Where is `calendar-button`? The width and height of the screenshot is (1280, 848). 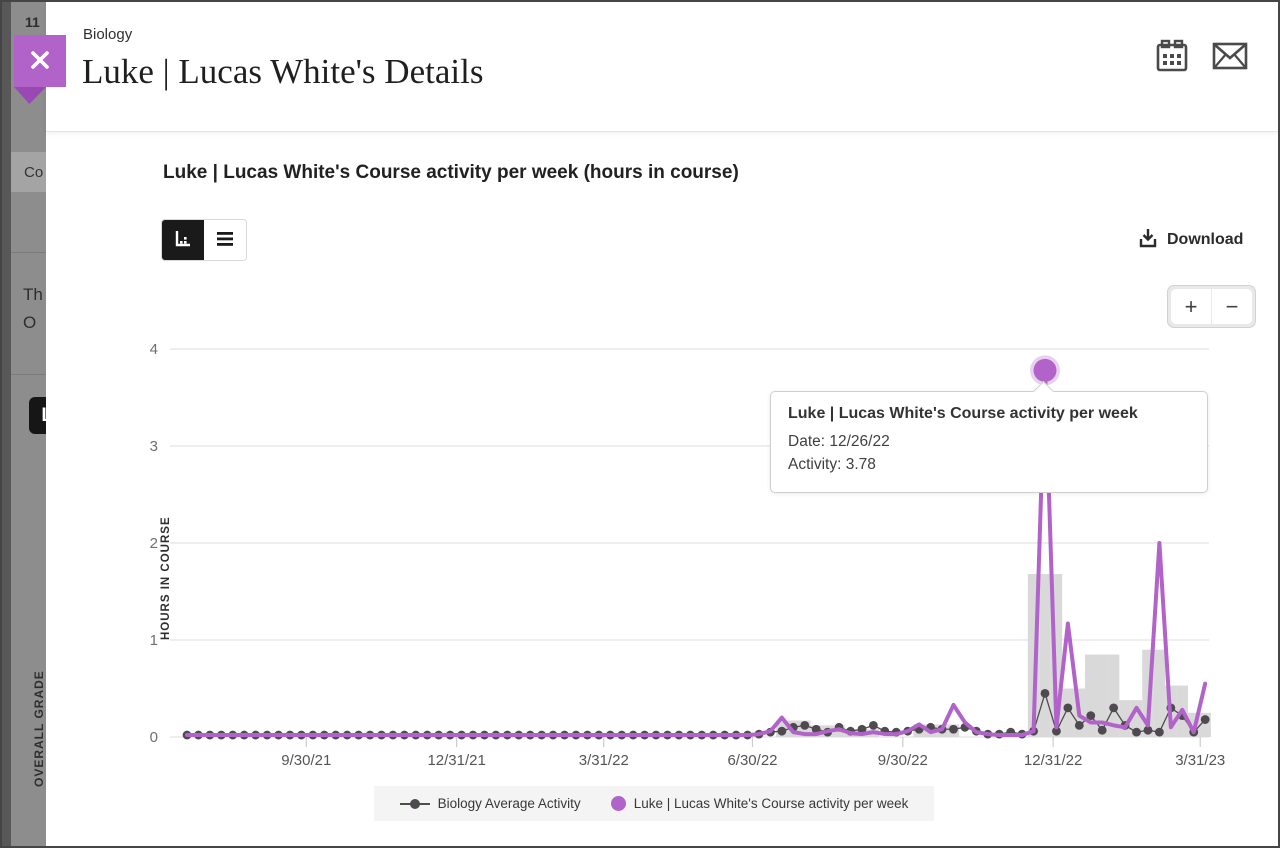 calendar-button is located at coordinates (1172, 57).